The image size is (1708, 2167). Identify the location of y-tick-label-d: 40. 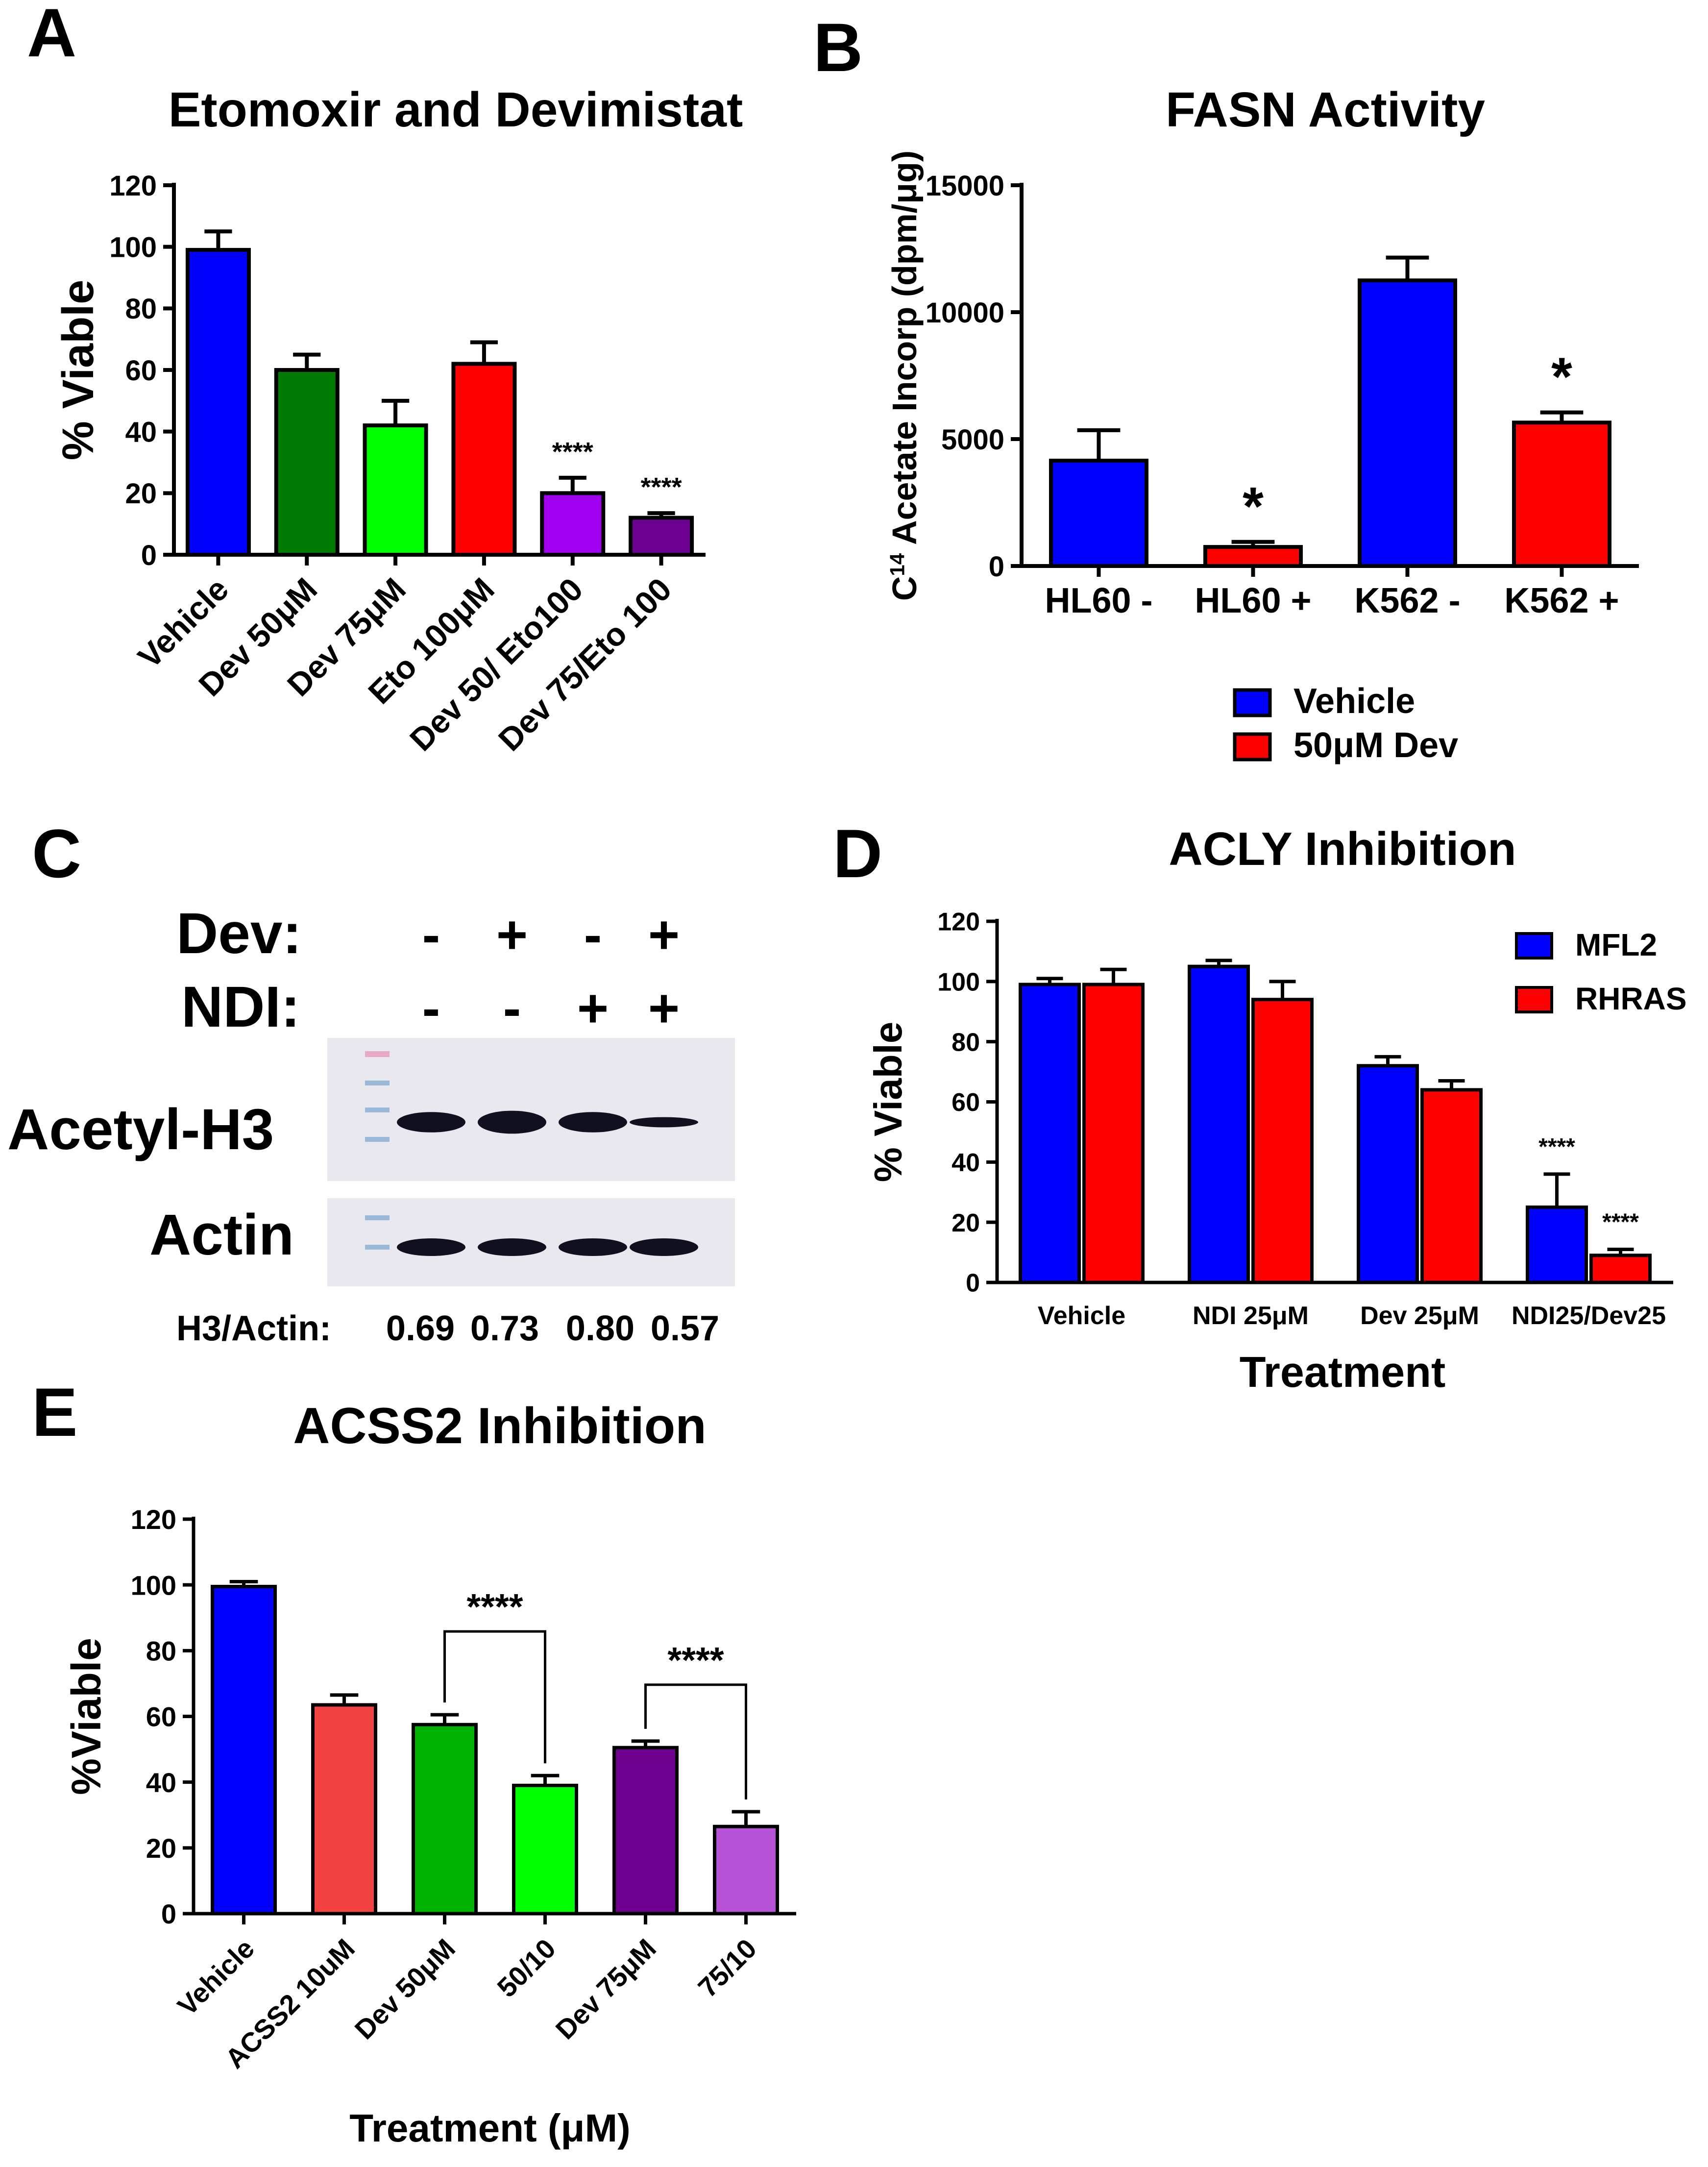
(966, 1163).